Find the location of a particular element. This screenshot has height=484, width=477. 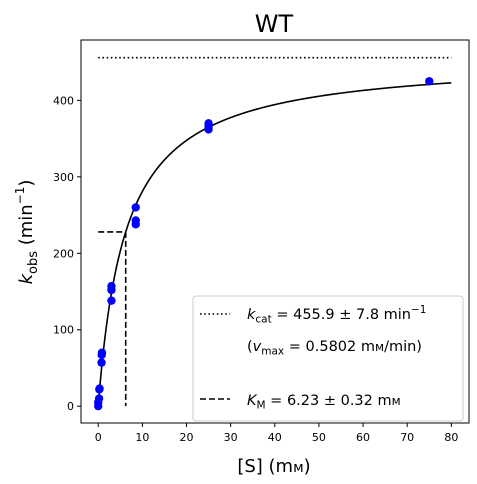

y-tick-label: 300 is located at coordinates (63, 177).